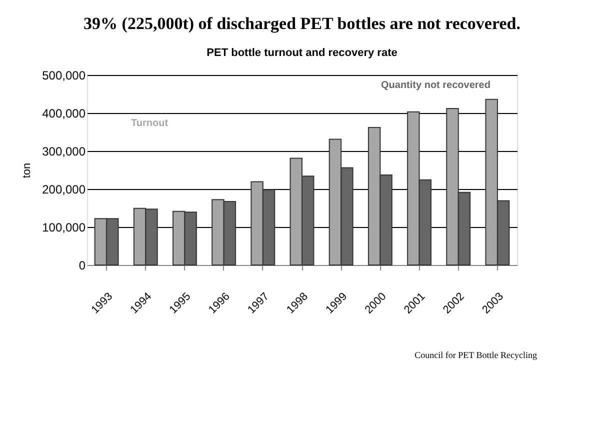  Describe the element at coordinates (64, 189) in the screenshot. I see `y-tick-label: 200,000` at that location.